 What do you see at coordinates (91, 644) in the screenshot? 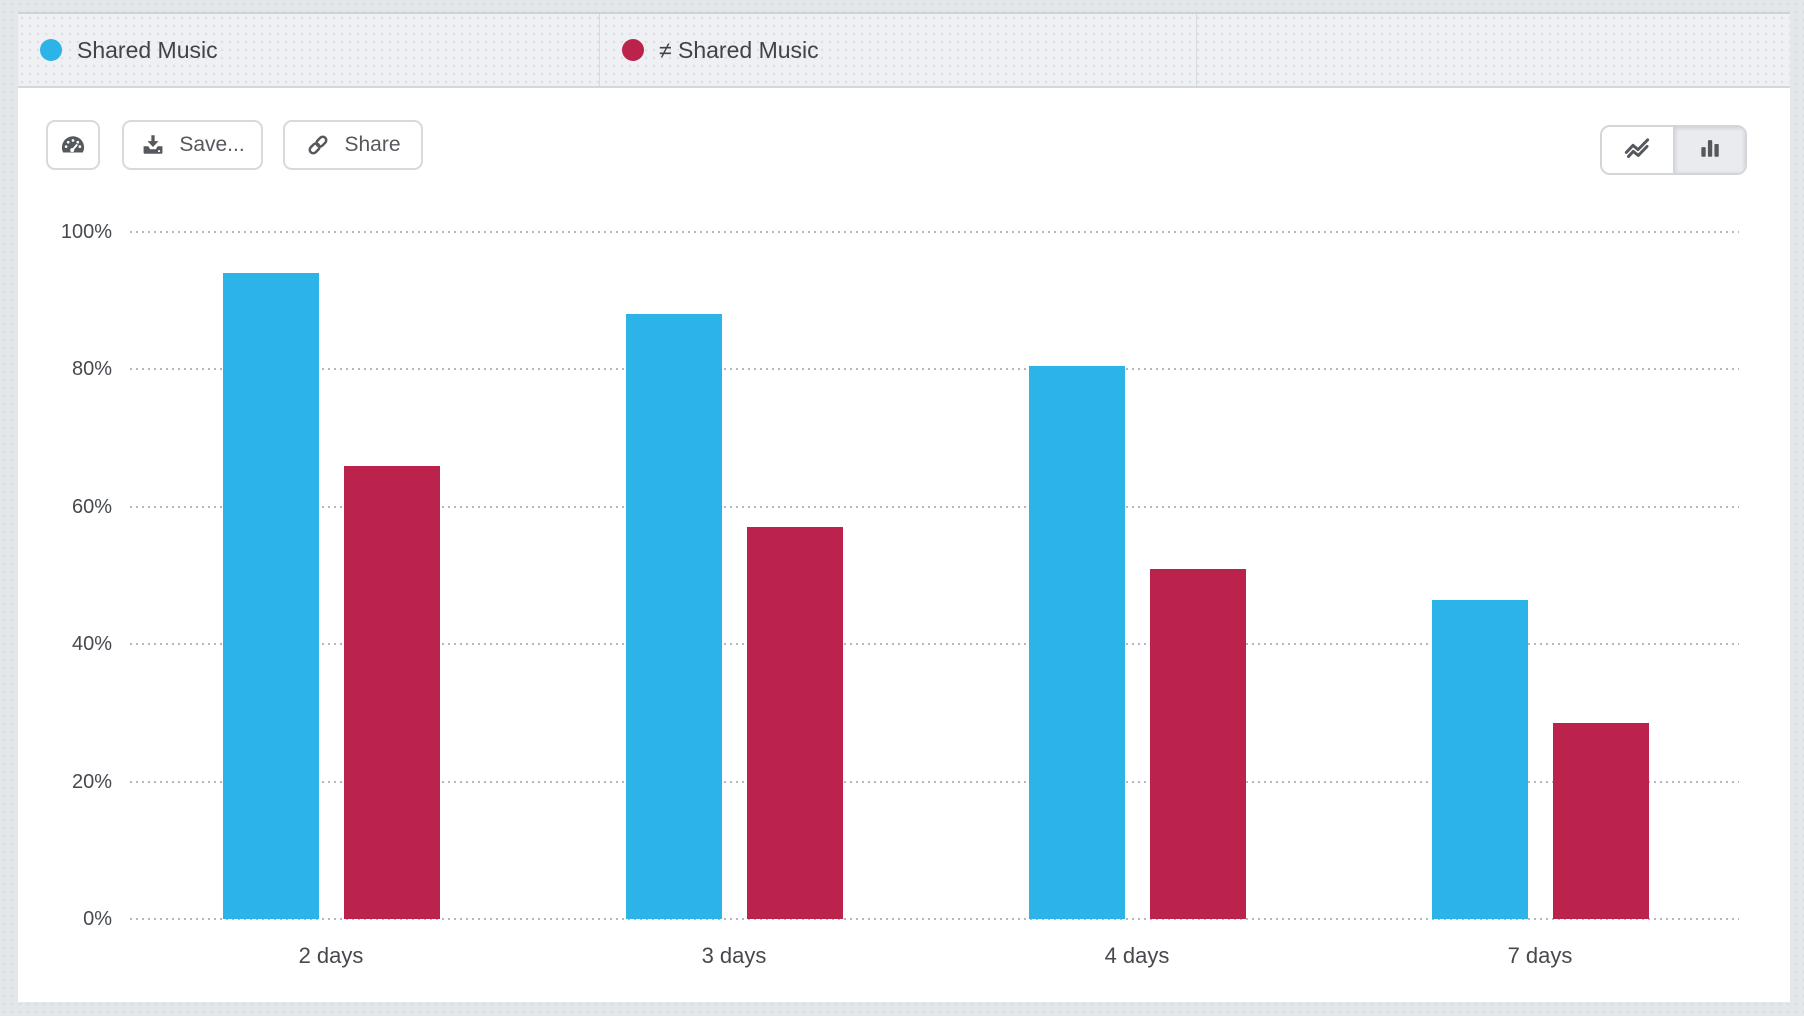
I see `y-axis-tick-label: 40%` at bounding box center [91, 644].